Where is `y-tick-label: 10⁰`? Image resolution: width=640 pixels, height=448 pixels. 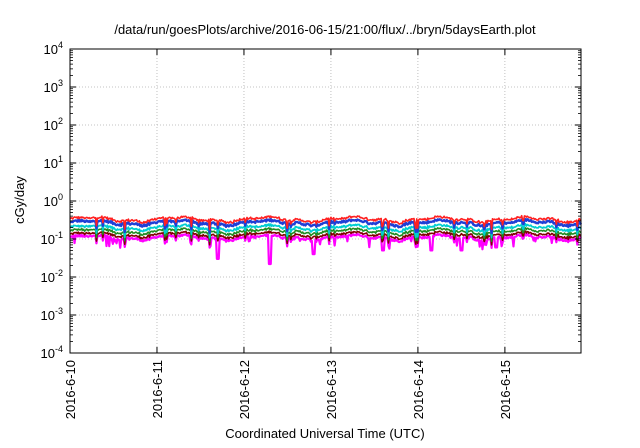
y-tick-label: 10⁰ is located at coordinates (53, 200).